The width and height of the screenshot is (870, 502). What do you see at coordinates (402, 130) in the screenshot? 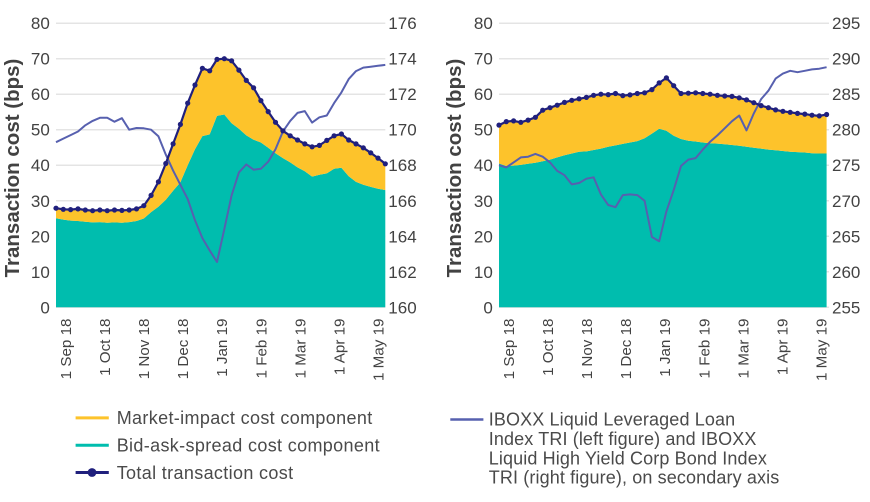
I see `svg-text: 170` at bounding box center [402, 130].